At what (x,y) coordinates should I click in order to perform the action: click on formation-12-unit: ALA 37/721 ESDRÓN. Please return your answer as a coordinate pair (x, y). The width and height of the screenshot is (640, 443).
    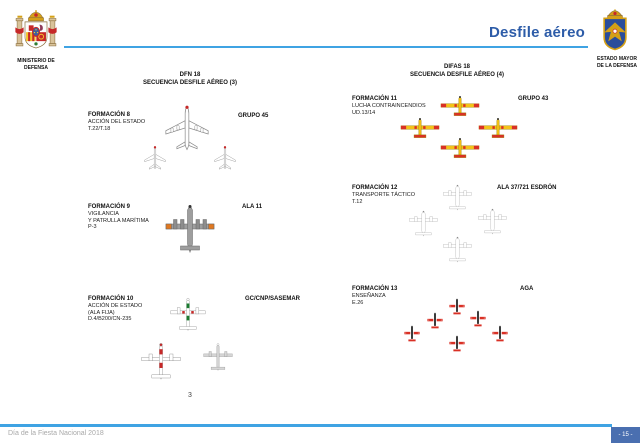
    Looking at the image, I should click on (527, 188).